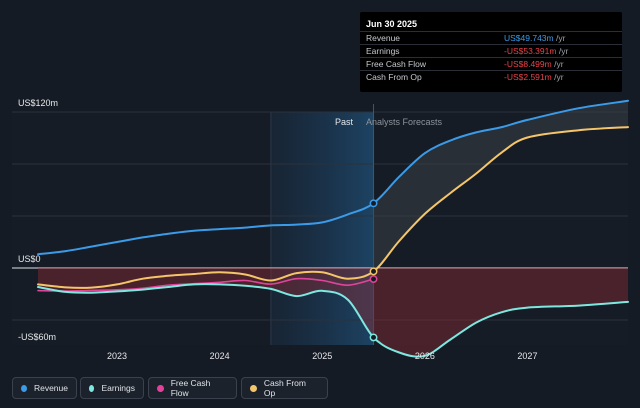  I want to click on region-label-past: Past, so click(344, 122).